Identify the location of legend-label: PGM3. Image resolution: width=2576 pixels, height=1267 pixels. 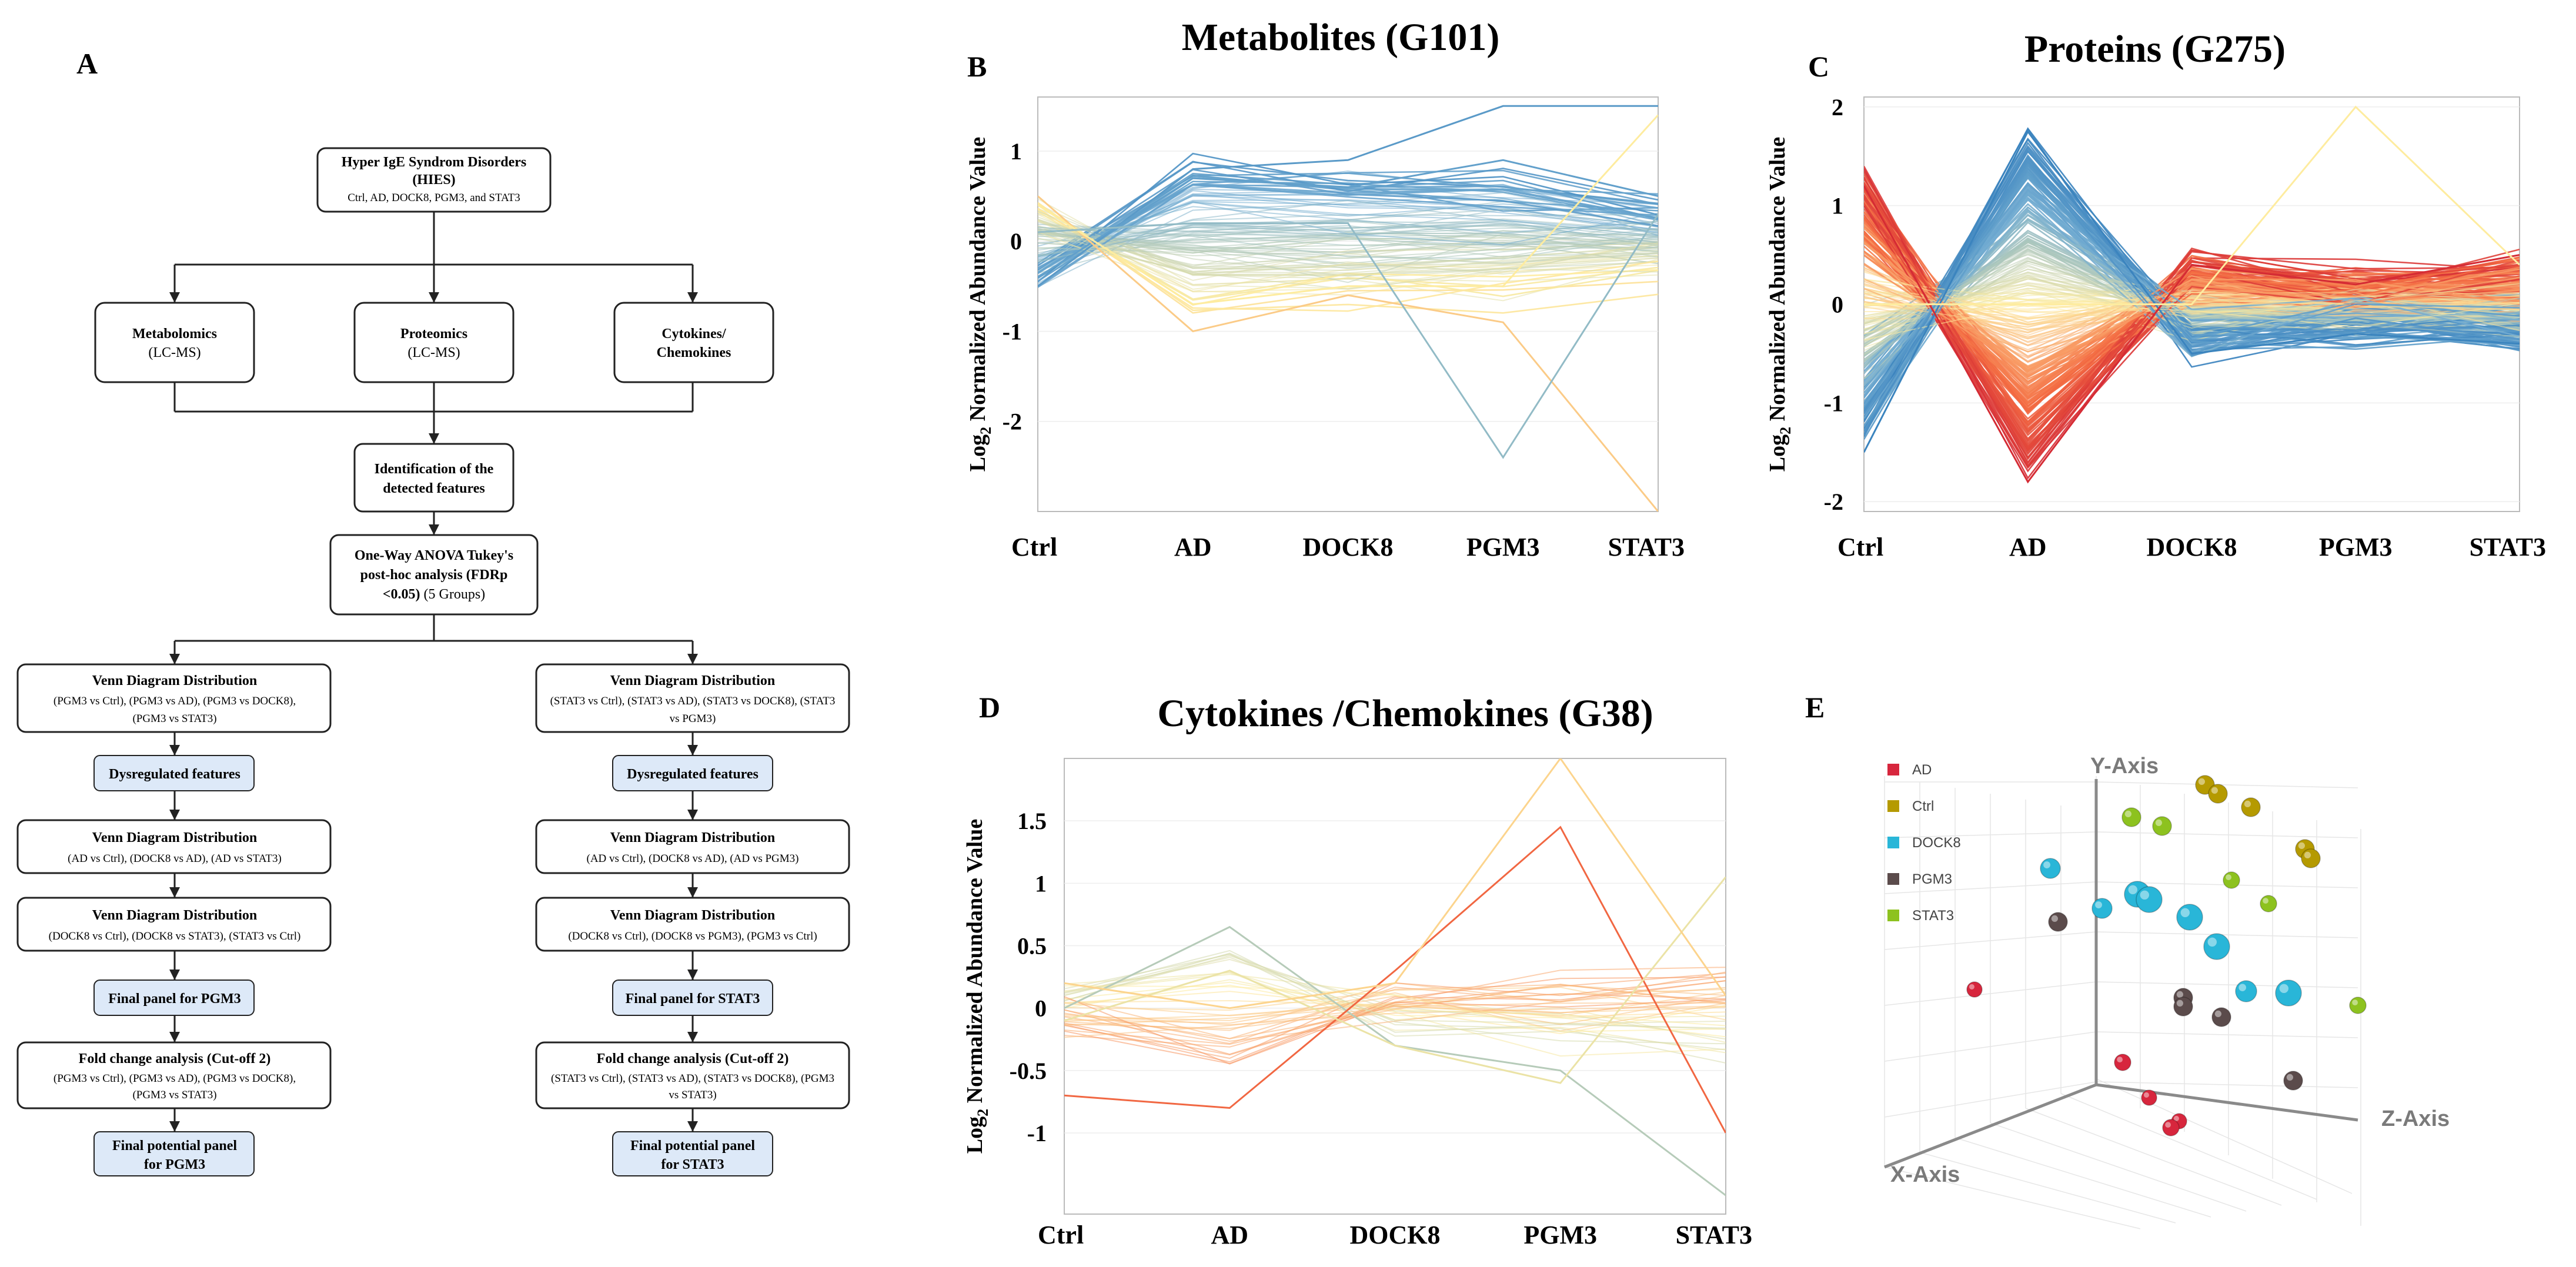
(1932, 879).